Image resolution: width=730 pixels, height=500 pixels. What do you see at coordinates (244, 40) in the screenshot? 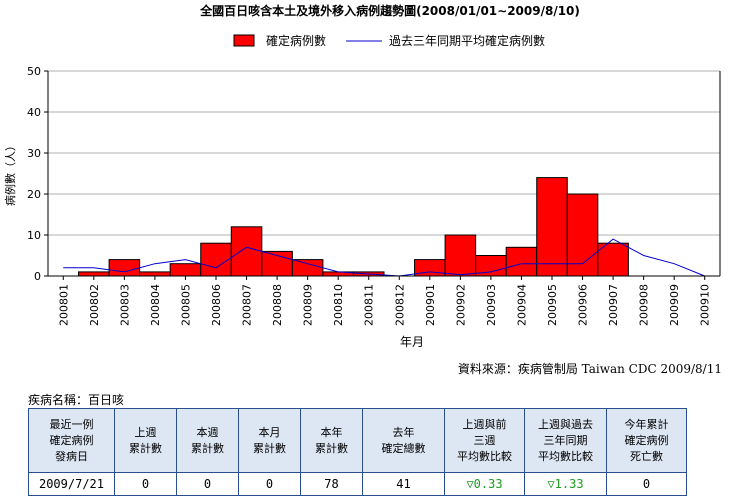
I see `legend-bar-swatch` at bounding box center [244, 40].